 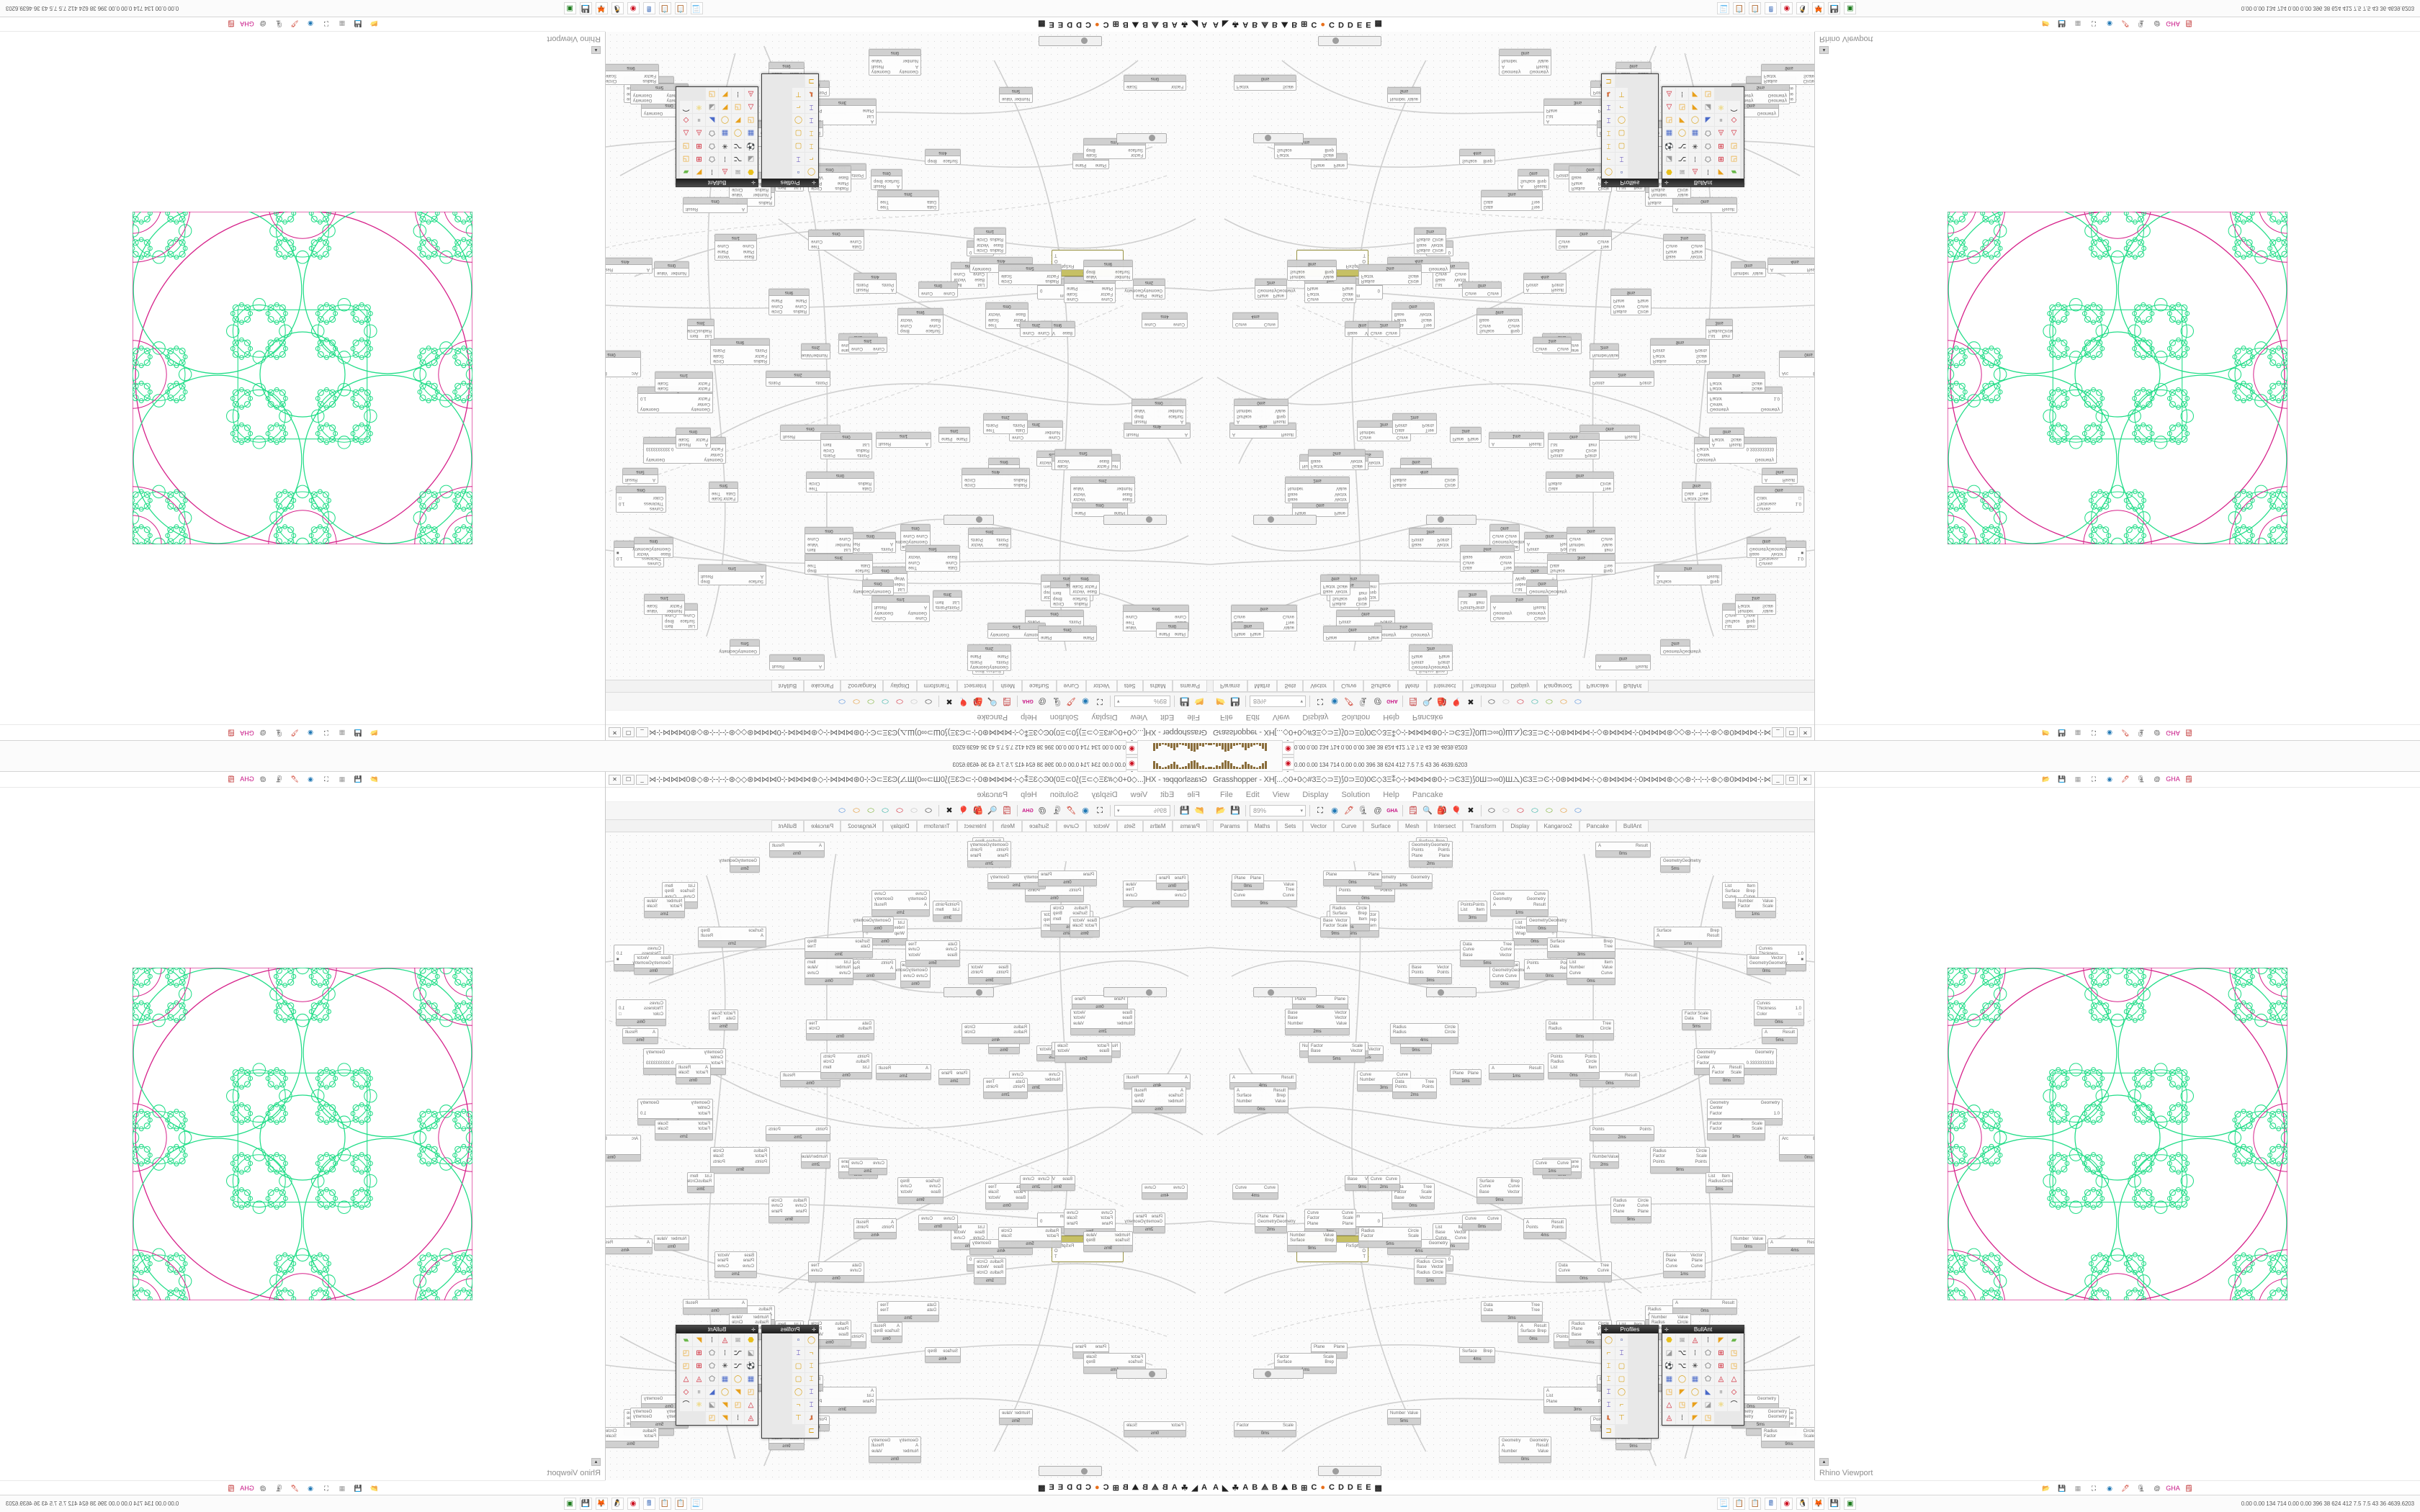 I want to click on tee-profile-icon: ⊤, so click(x=1621, y=1418).